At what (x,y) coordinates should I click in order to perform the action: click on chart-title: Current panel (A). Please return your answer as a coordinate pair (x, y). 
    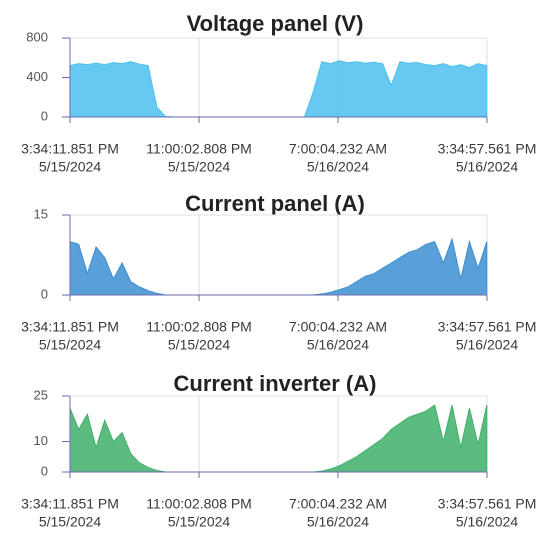
    Looking at the image, I should click on (275, 203).